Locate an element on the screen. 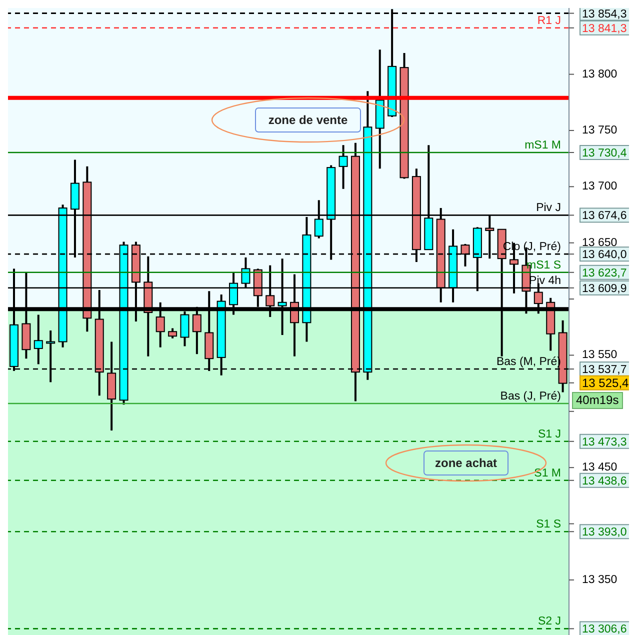 The width and height of the screenshot is (637, 635). ref-line-label: mS1 S is located at coordinates (544, 265).